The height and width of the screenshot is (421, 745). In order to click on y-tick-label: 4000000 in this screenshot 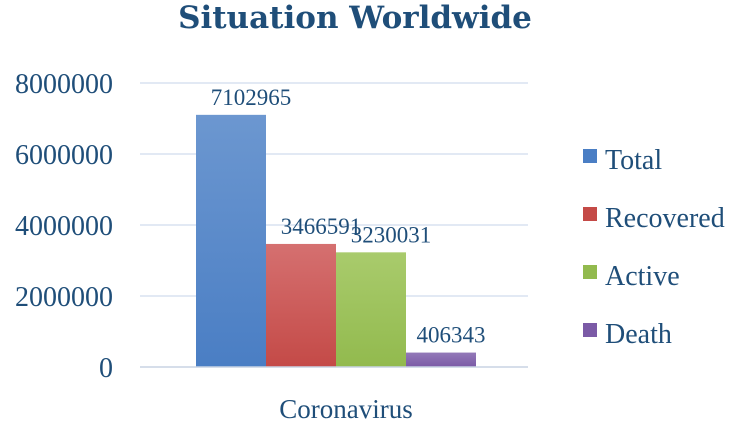, I will do `click(64, 226)`.